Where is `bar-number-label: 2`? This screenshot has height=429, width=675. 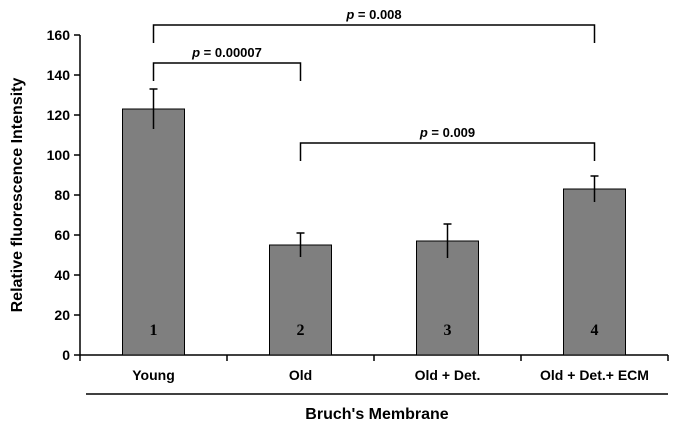 bar-number-label: 2 is located at coordinates (301, 330).